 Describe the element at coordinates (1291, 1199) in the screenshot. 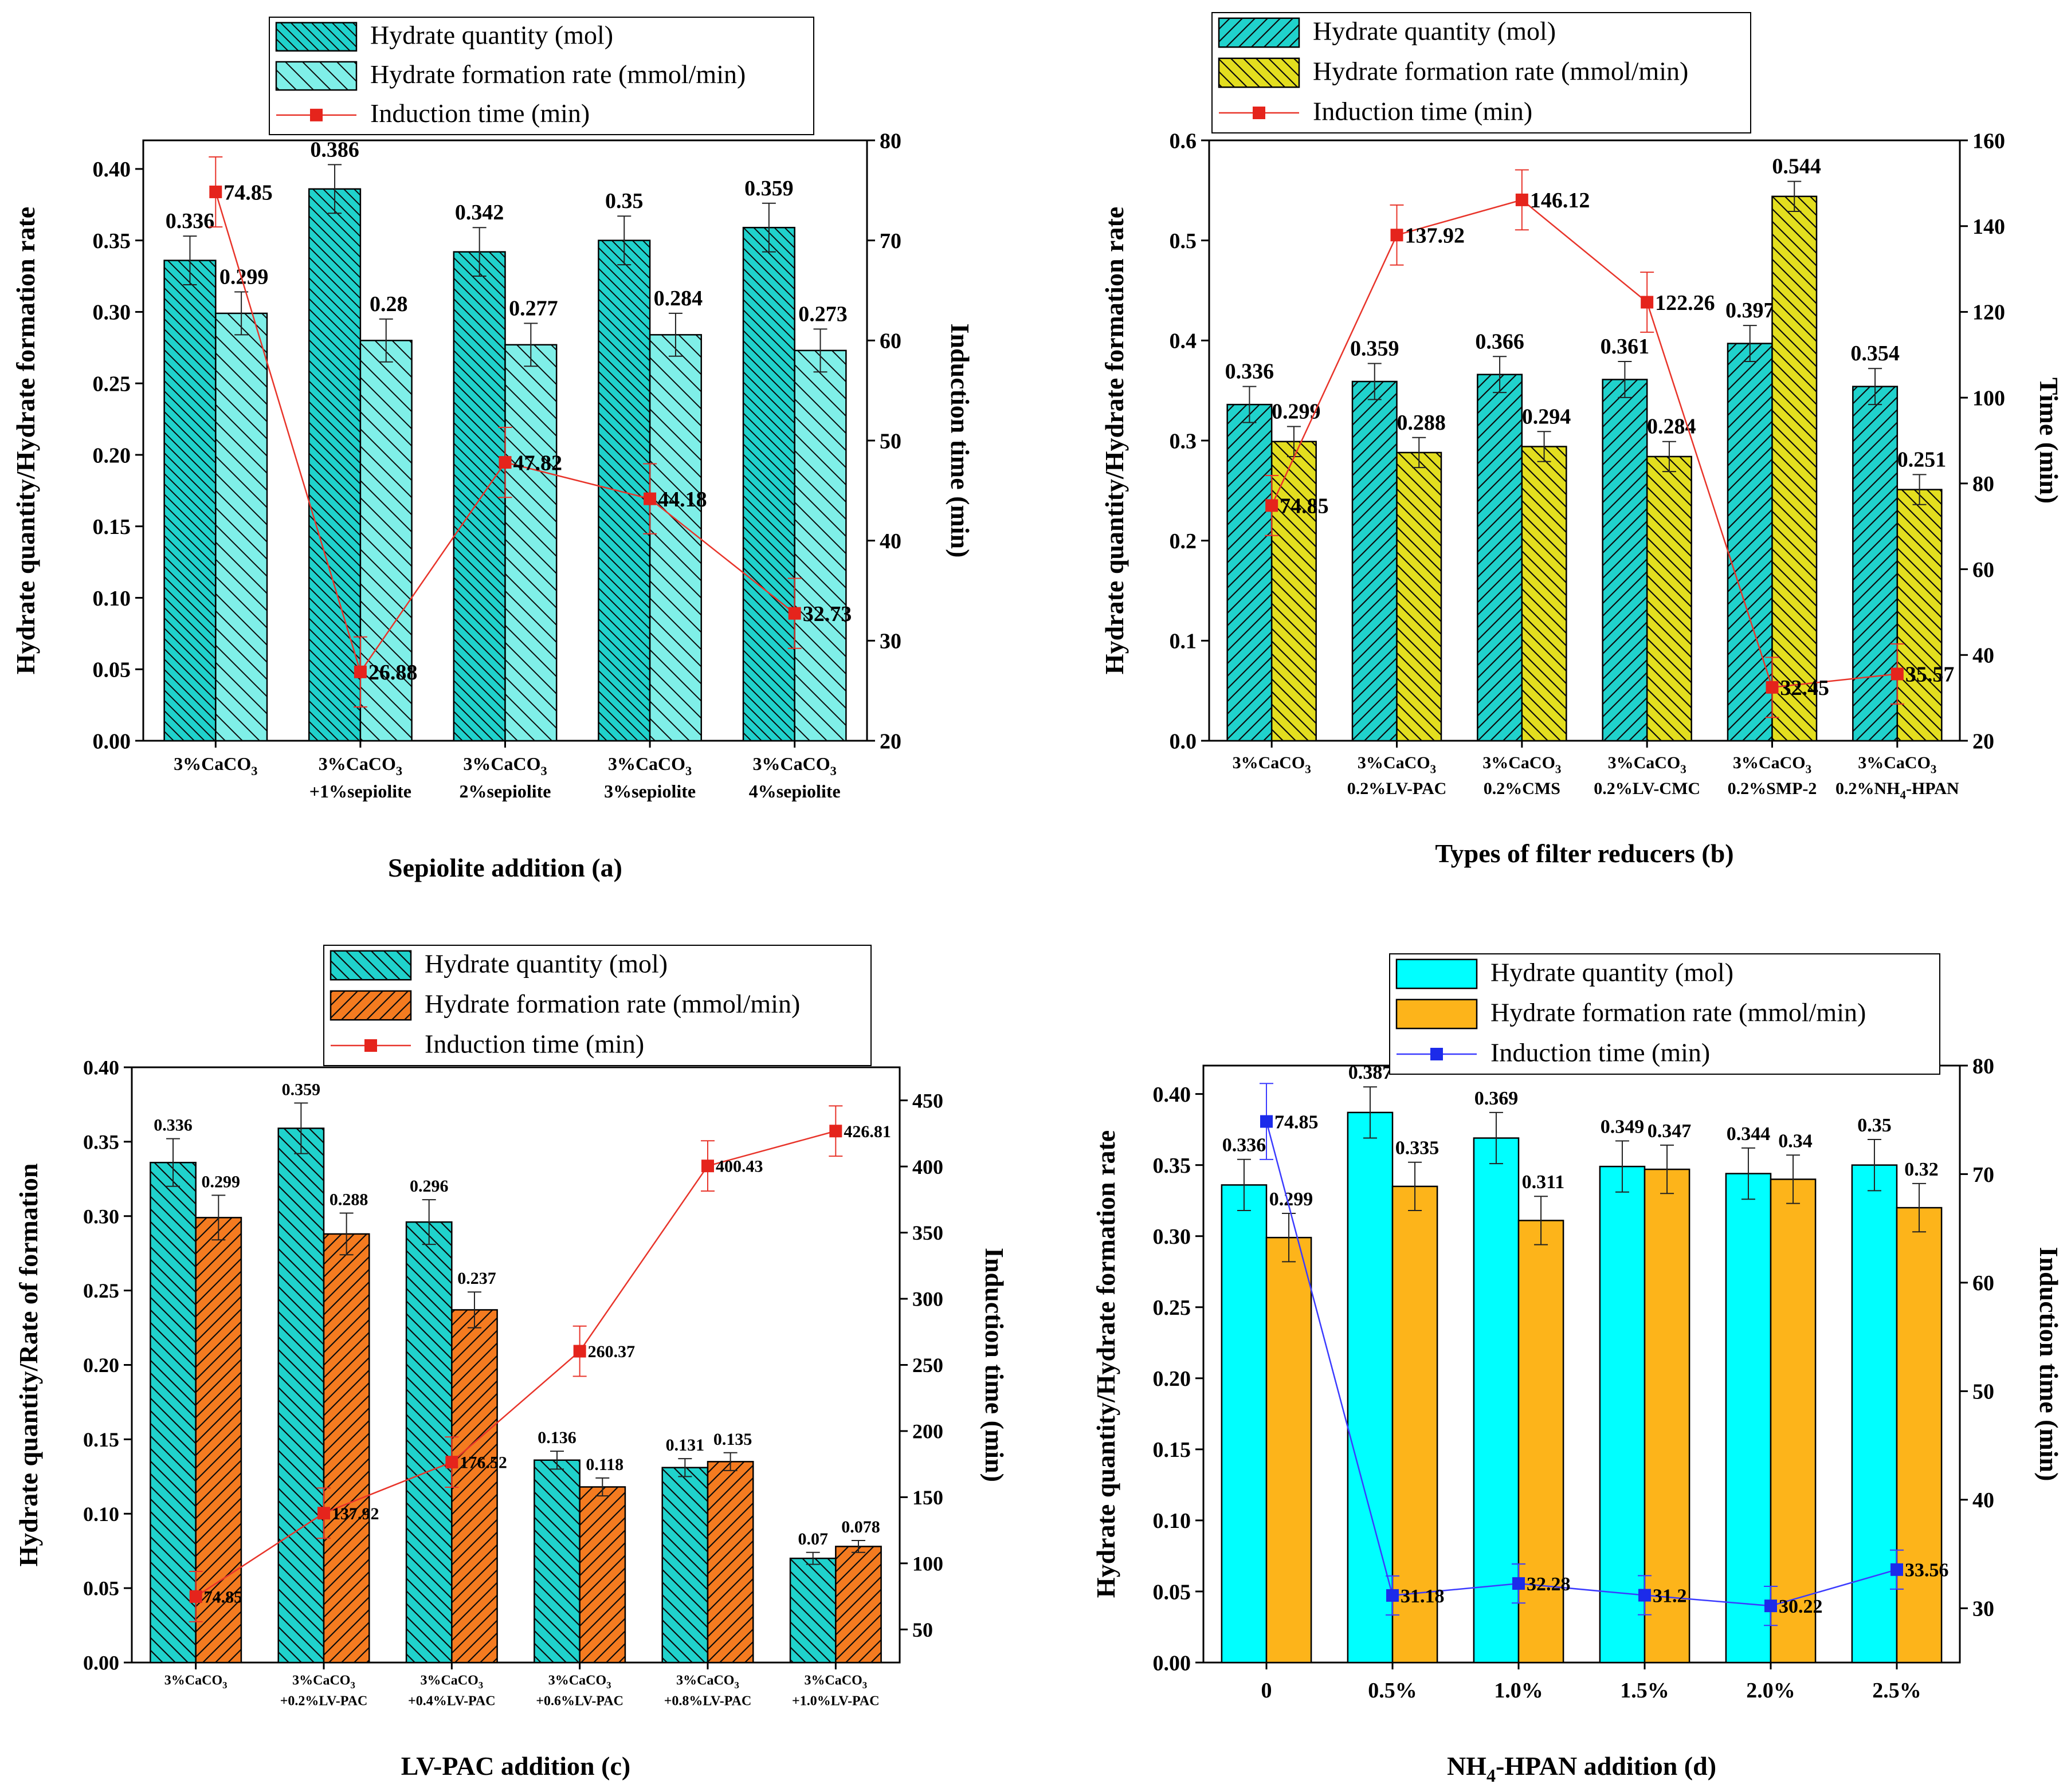

I see `bar-value-label: 0.299` at that location.